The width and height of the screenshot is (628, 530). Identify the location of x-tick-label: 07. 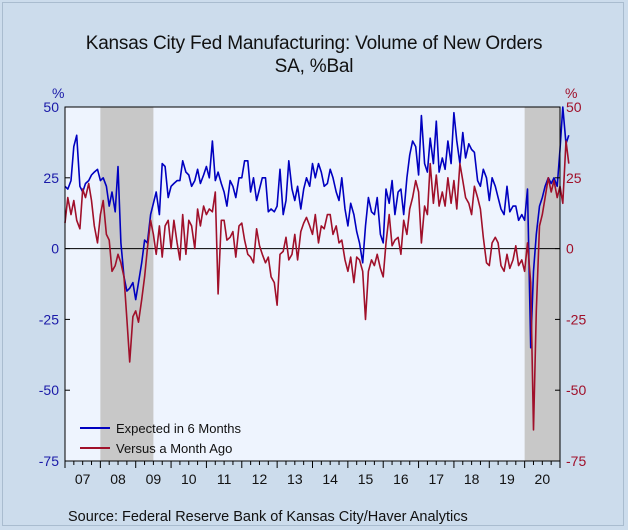
(83, 479).